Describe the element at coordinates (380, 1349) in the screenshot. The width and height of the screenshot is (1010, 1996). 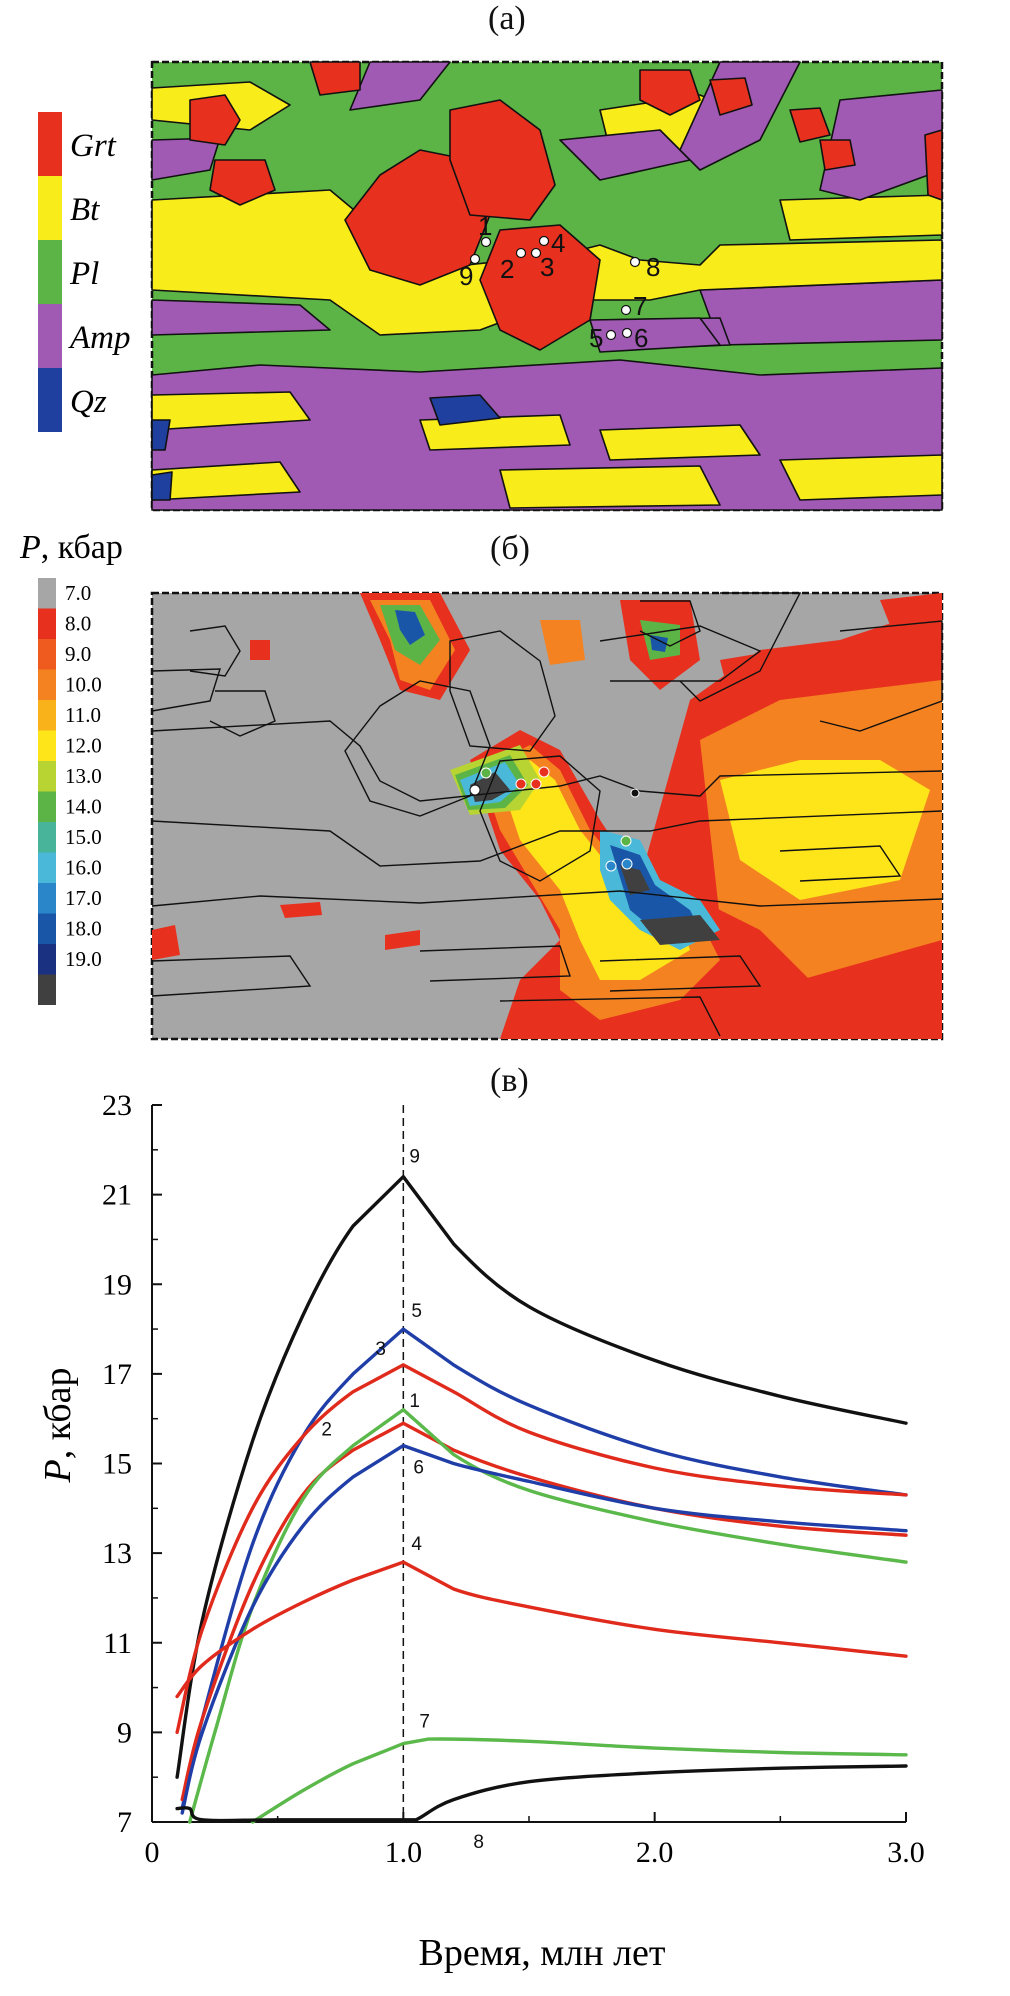
I see `series-label-3: 3` at that location.